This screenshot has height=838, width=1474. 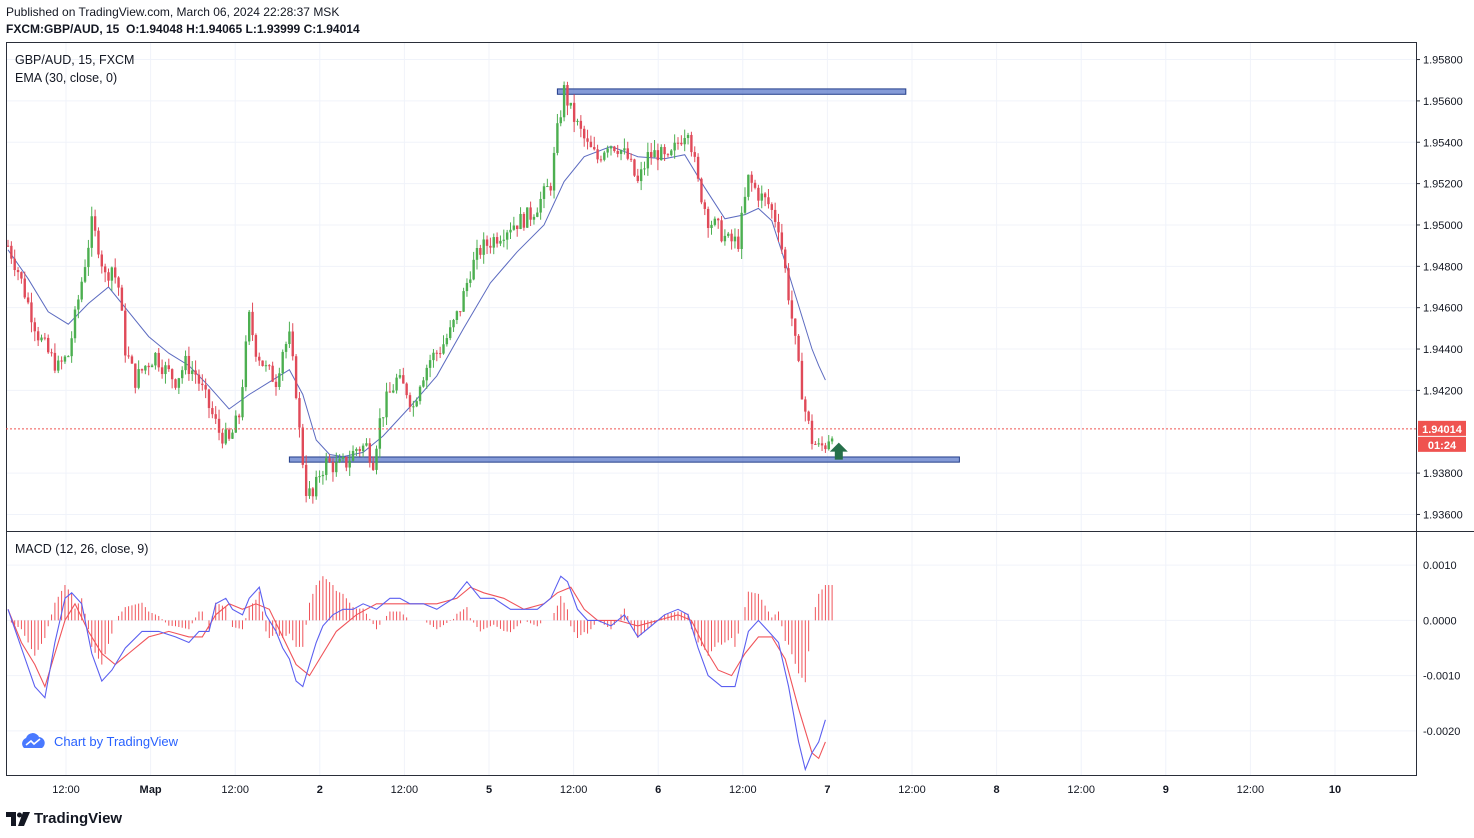 I want to click on ema-legend: EMA (30, close, 0), so click(x=66, y=78).